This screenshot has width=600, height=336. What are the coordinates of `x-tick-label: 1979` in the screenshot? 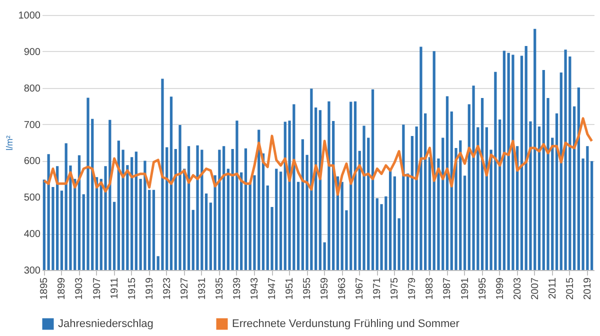 It's located at (412, 288).